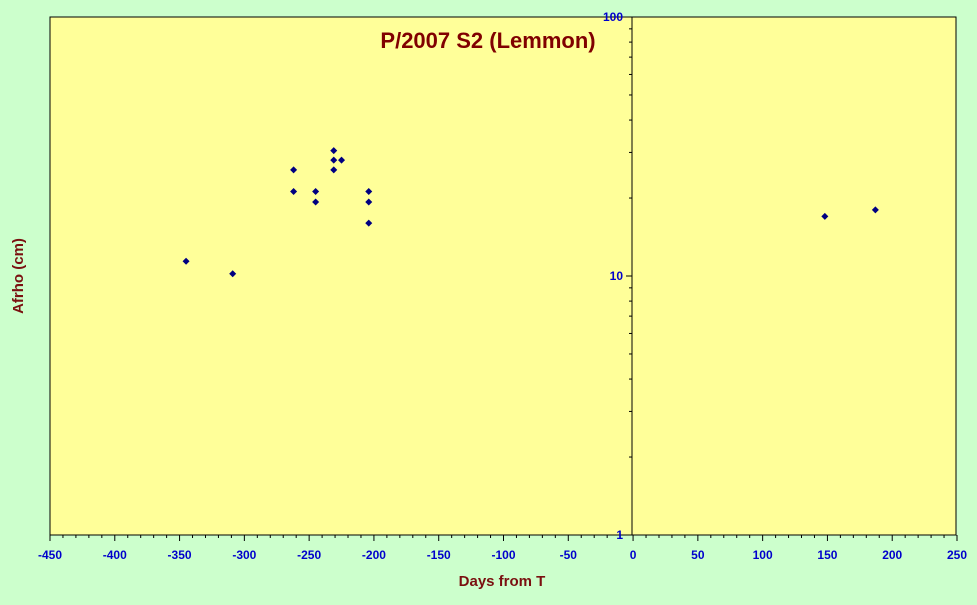  Describe the element at coordinates (892, 555) in the screenshot. I see `x-tick-label: 200` at that location.